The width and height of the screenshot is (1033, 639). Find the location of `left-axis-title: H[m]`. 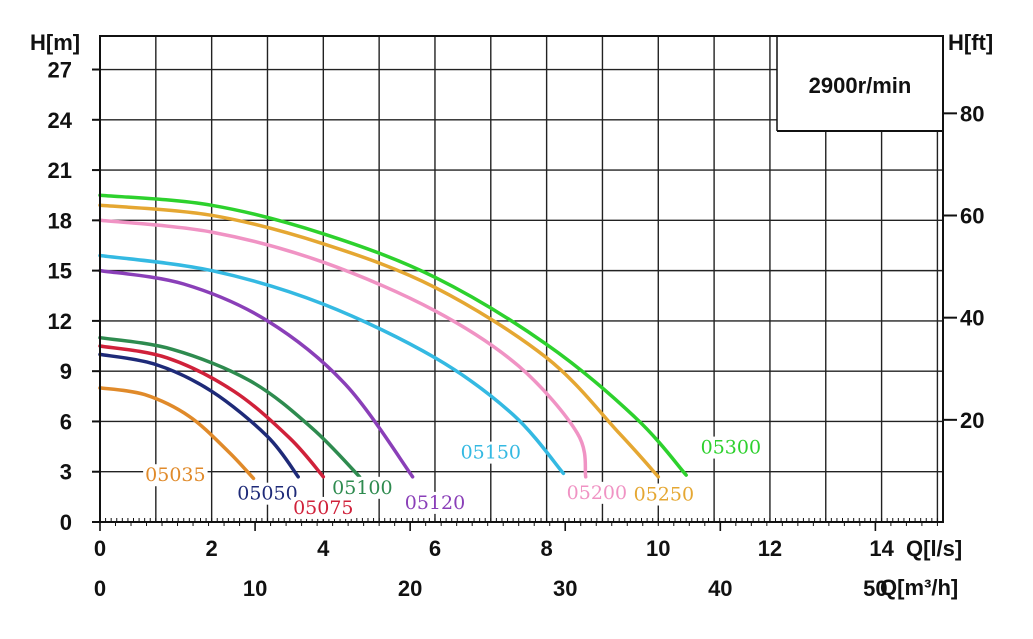

left-axis-title: H[m] is located at coordinates (55, 42).